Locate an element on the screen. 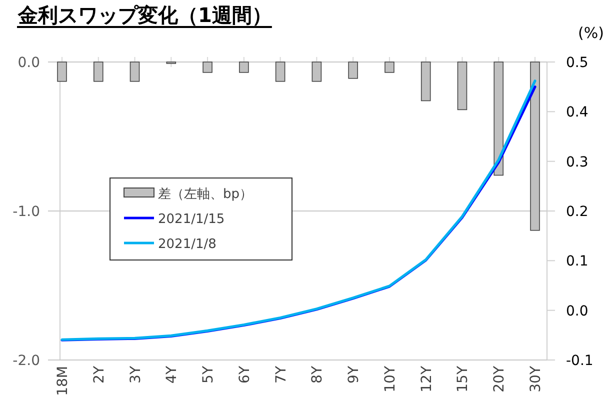 Image resolution: width=611 pixels, height=407 pixels. x-tick-label: 6Y is located at coordinates (244, 375).